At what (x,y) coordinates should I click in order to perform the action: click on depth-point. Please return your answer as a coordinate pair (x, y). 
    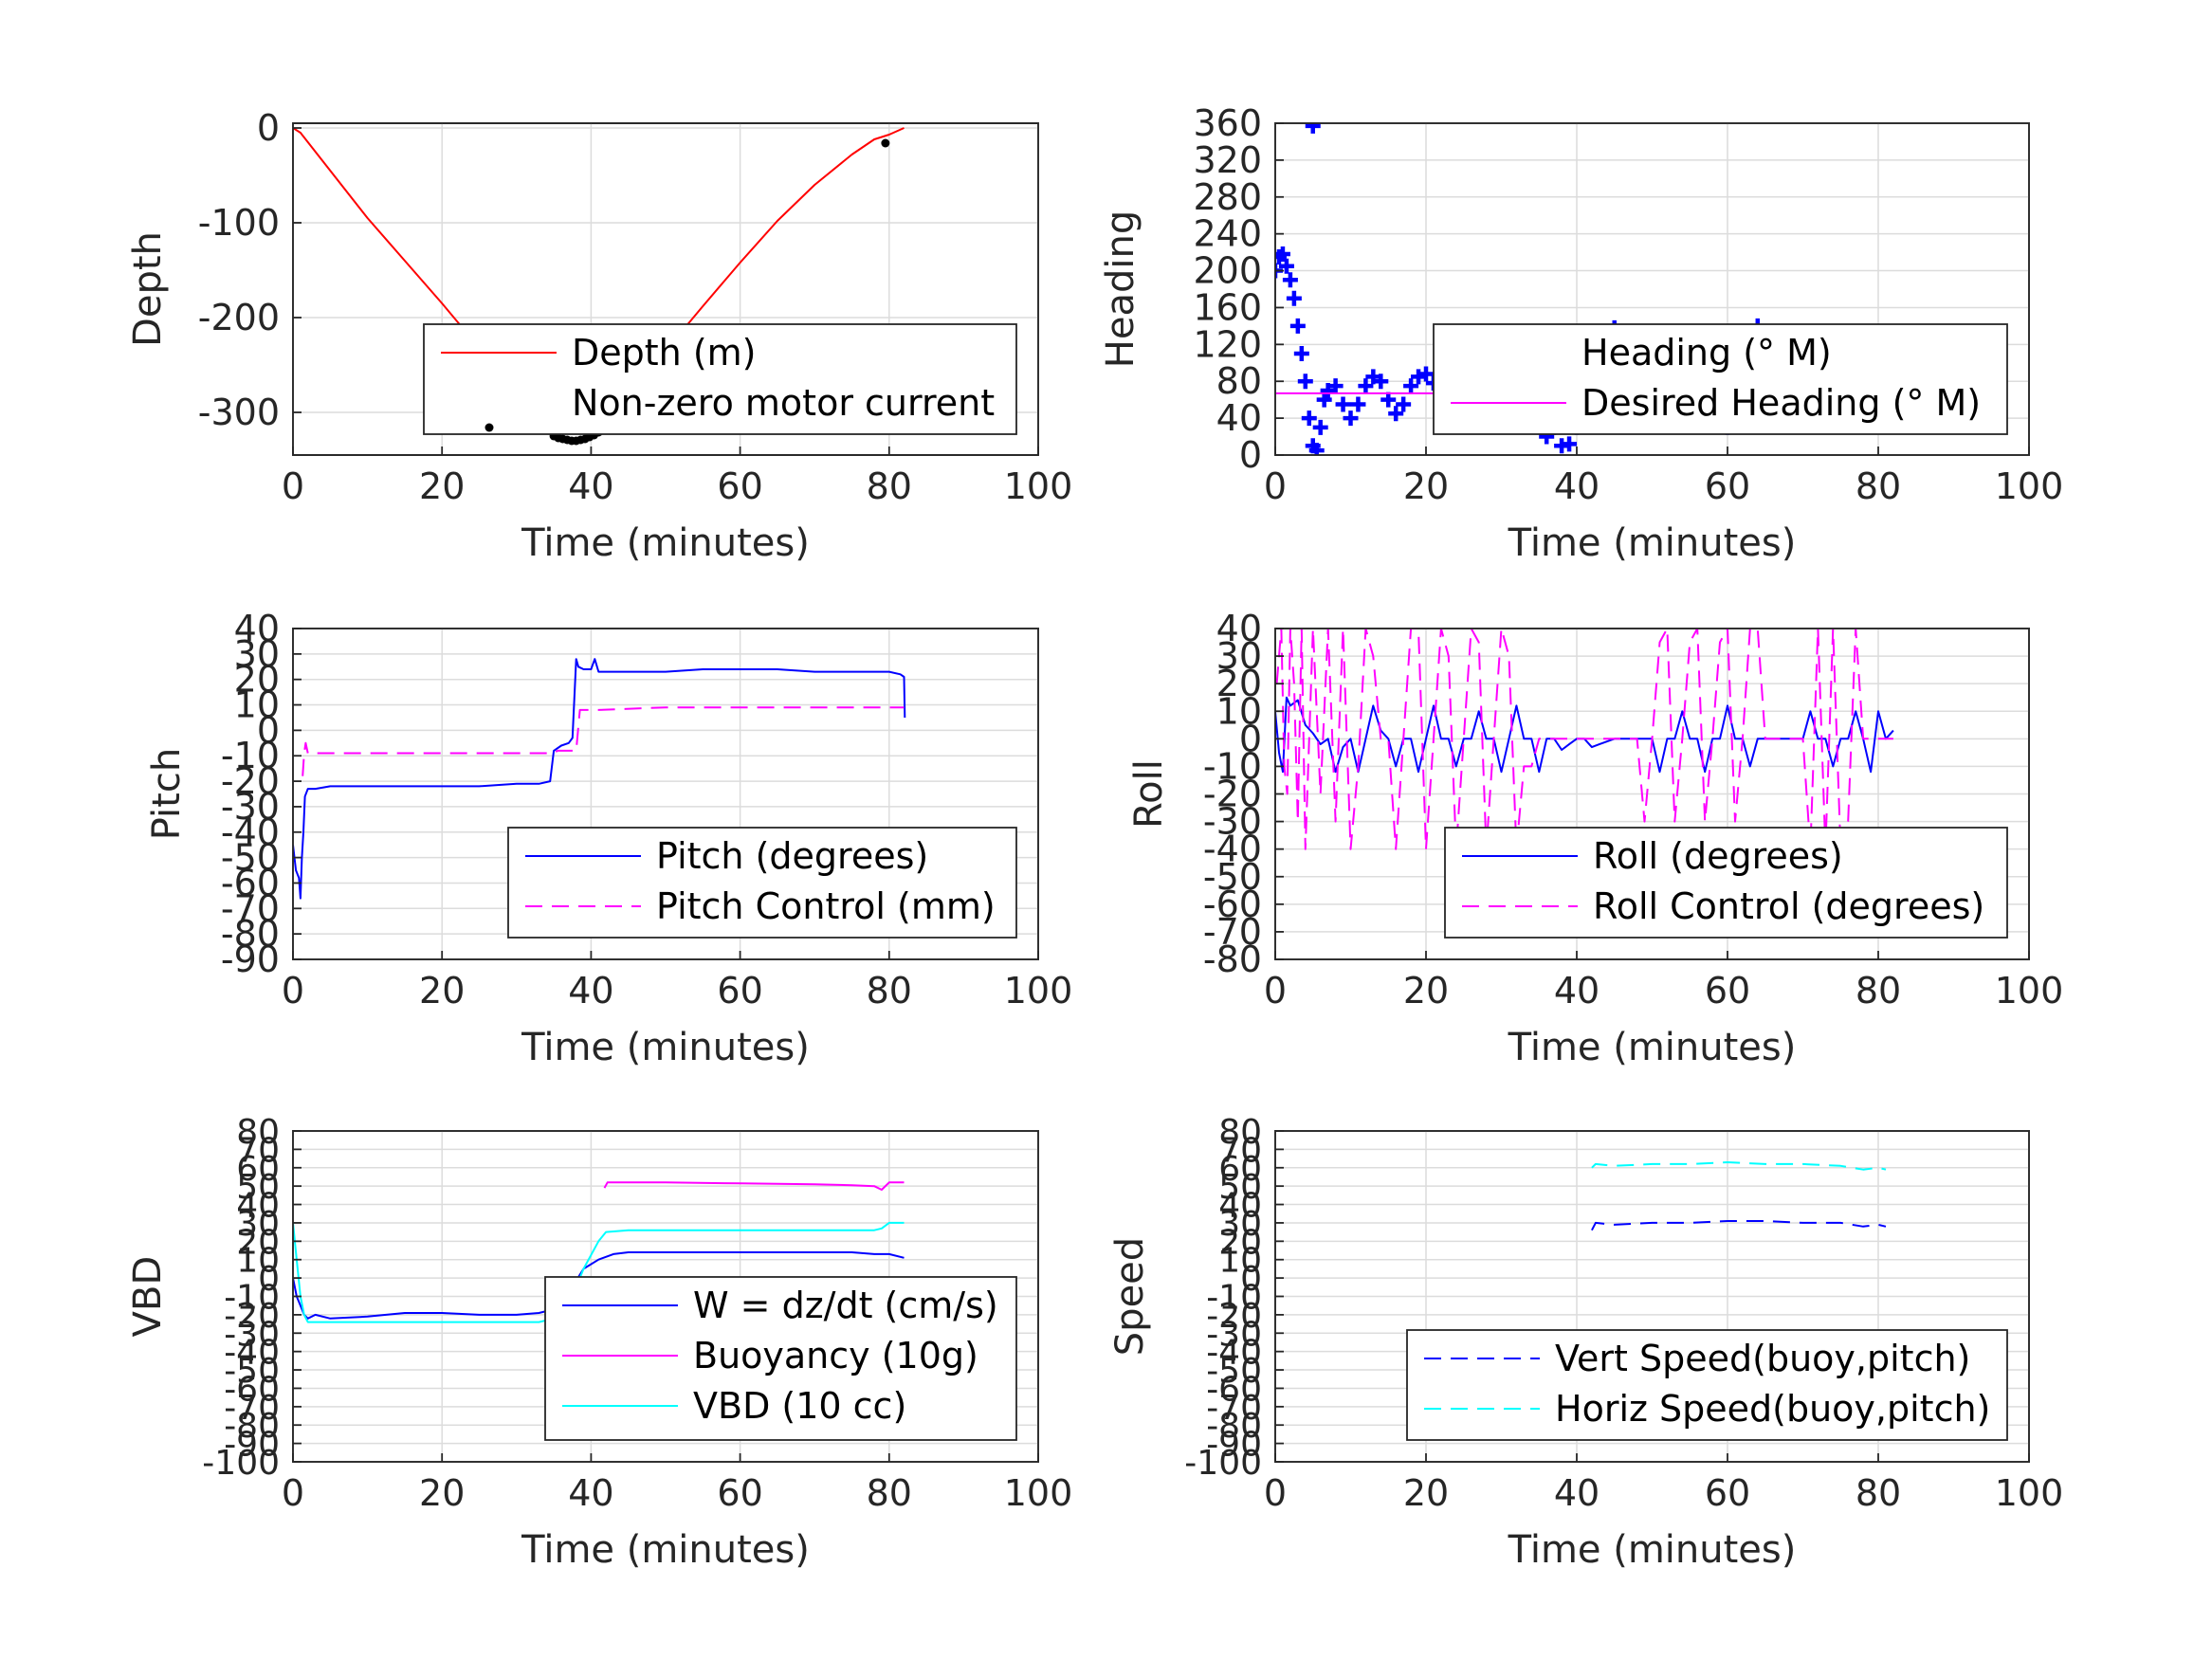
    Looking at the image, I should click on (885, 143).